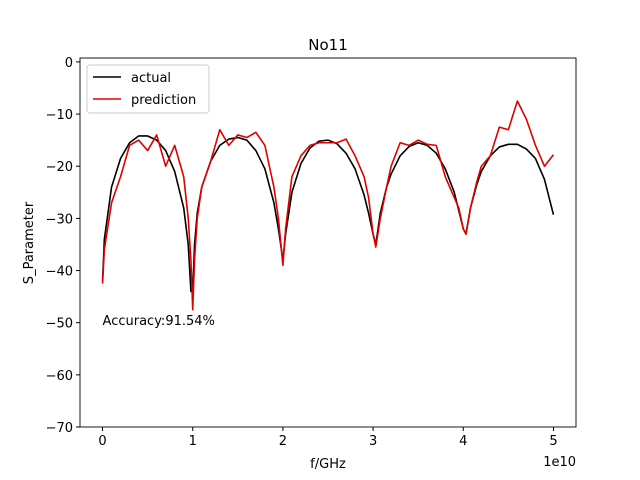 The image size is (640, 480). Describe the element at coordinates (328, 45) in the screenshot. I see `chart-title: No11` at that location.